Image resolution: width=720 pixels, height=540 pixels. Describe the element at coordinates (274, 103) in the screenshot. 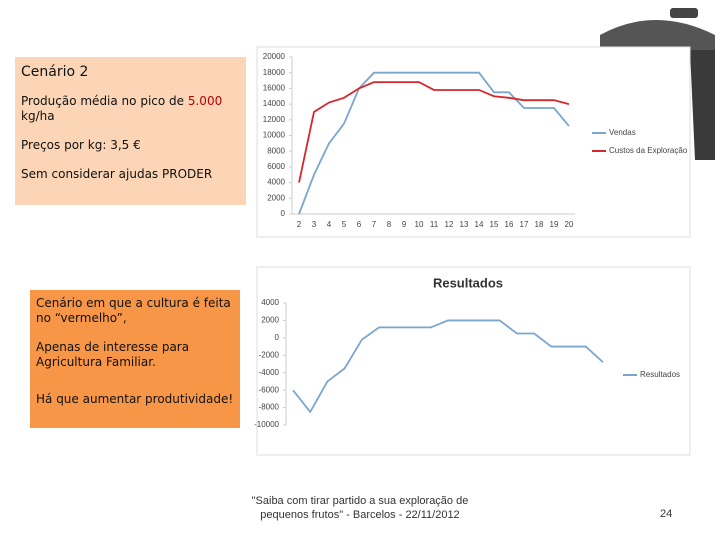

I see `y-tick-label: 14000` at that location.